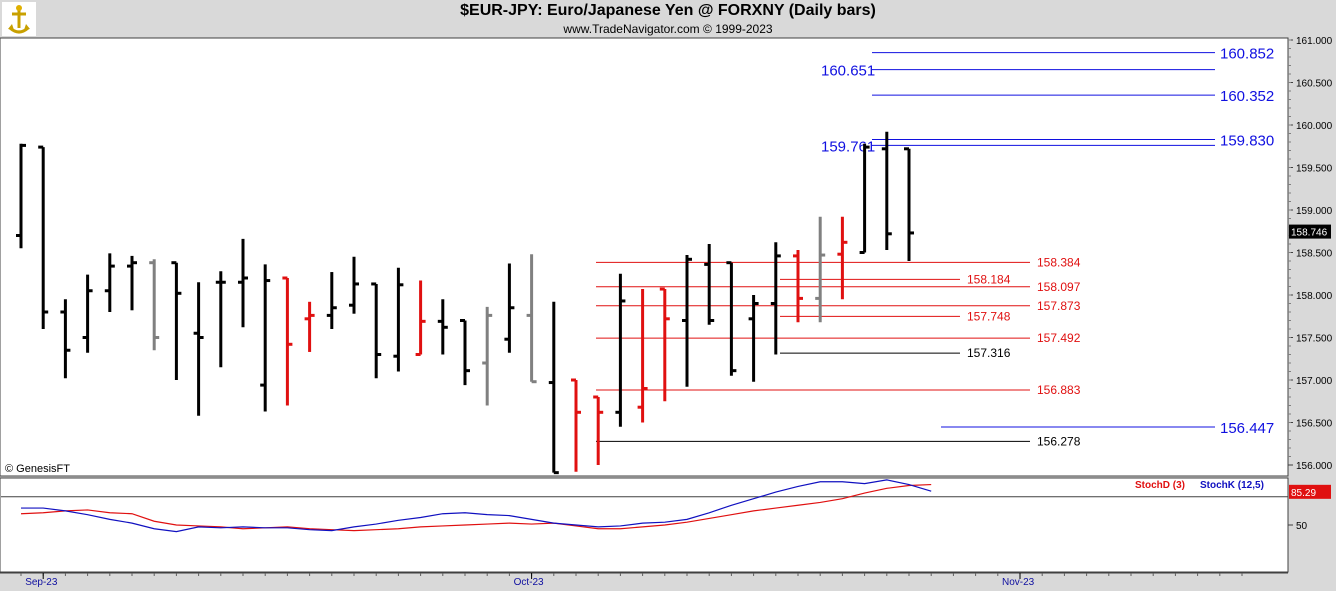  I want to click on price-tick-label: 158.500, so click(1314, 254).